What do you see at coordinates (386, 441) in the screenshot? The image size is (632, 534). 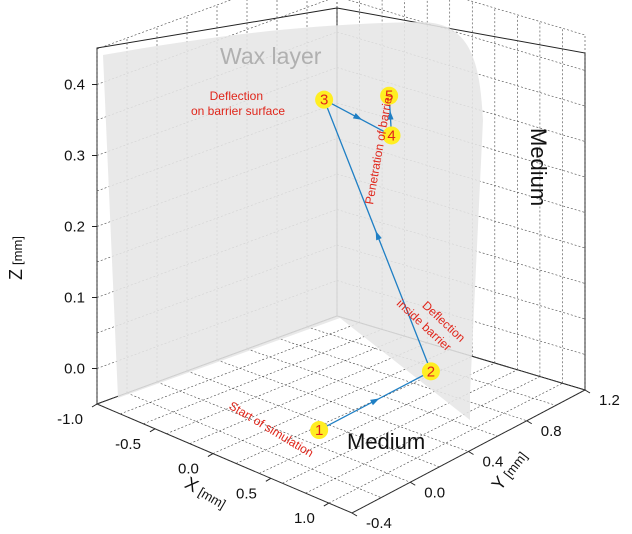 I see `region-label-floor: Medium` at bounding box center [386, 441].